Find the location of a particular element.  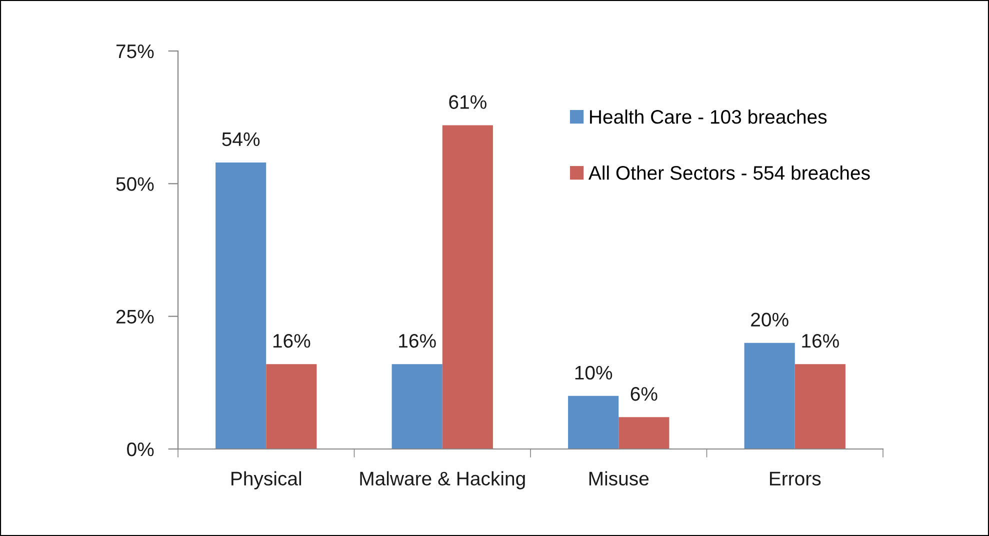

data-label: 20% is located at coordinates (769, 319).